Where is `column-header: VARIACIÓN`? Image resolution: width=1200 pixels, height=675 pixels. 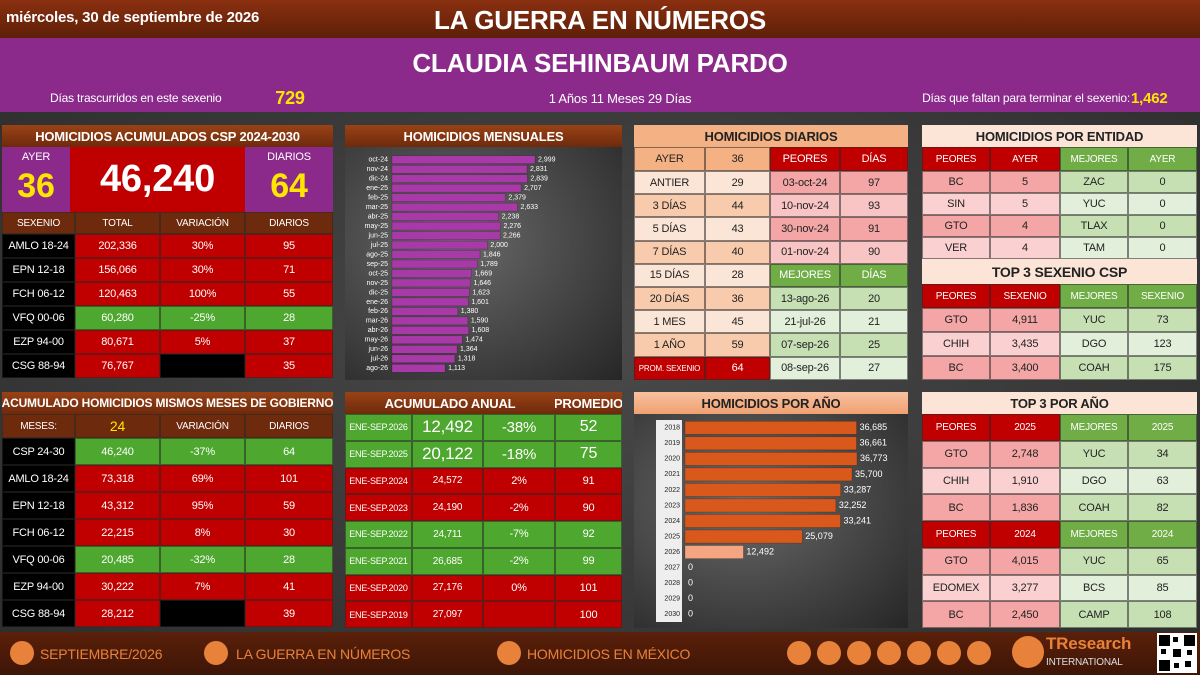
column-header: VARIACIÓN is located at coordinates (202, 223).